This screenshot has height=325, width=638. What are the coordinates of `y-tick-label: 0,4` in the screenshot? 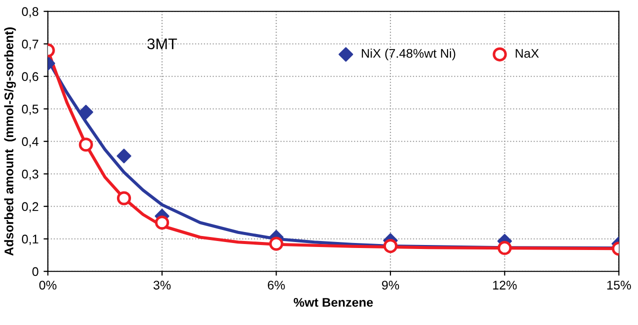 It's located at (30, 142).